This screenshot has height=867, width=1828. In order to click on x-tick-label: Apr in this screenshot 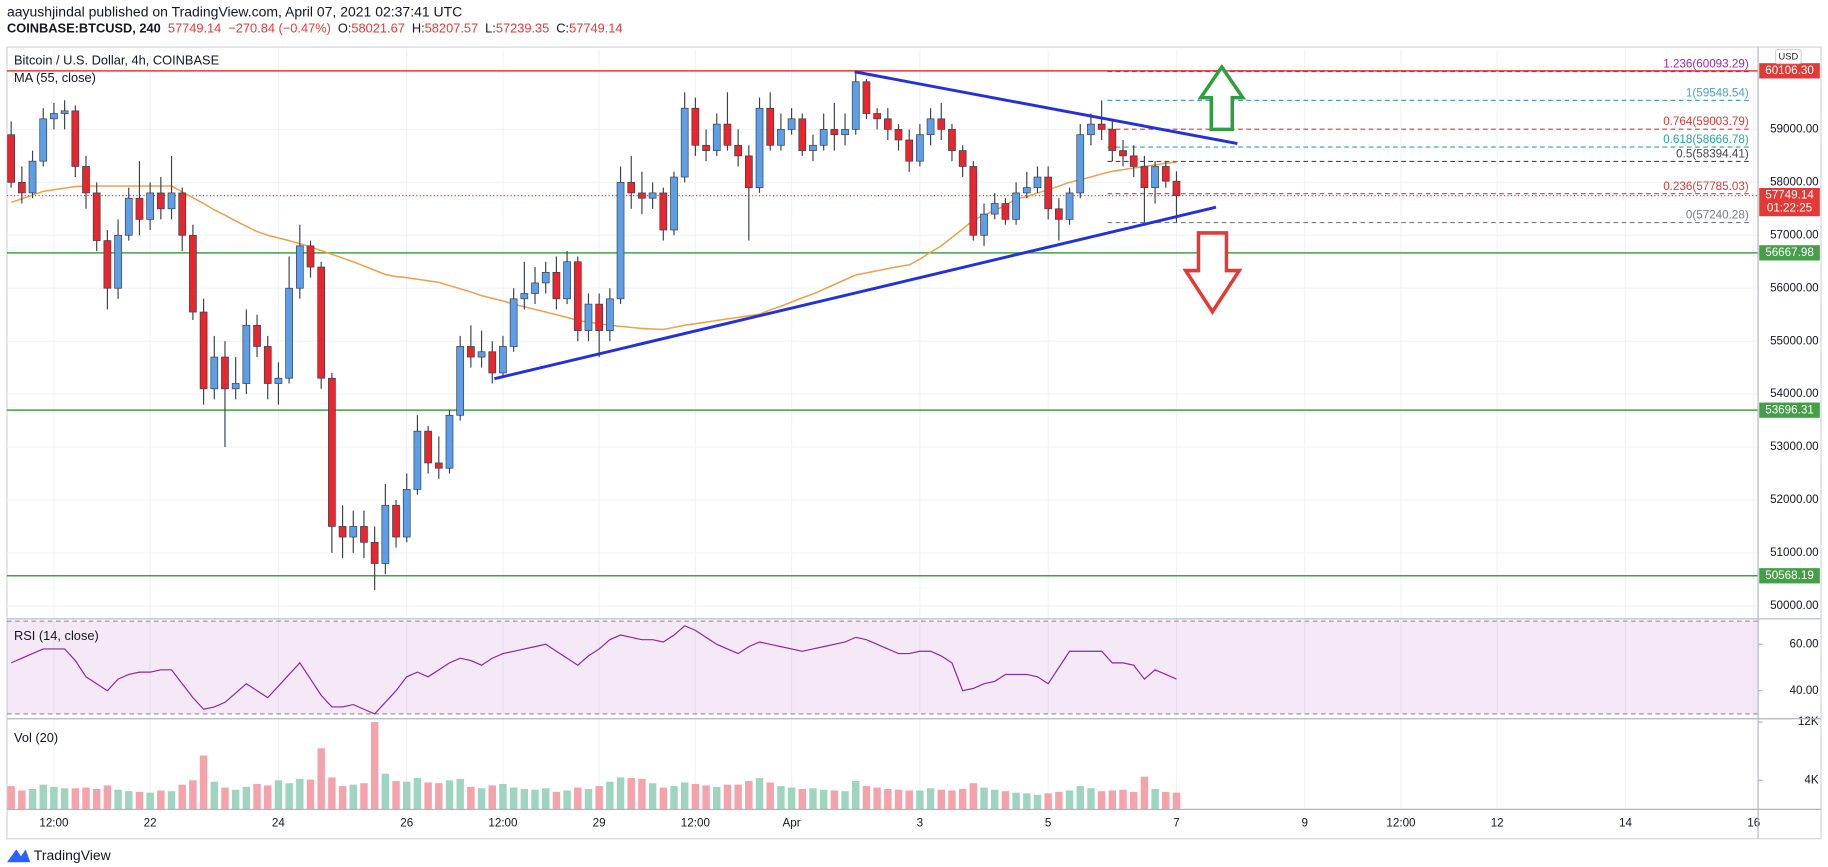, I will do `click(792, 823)`.